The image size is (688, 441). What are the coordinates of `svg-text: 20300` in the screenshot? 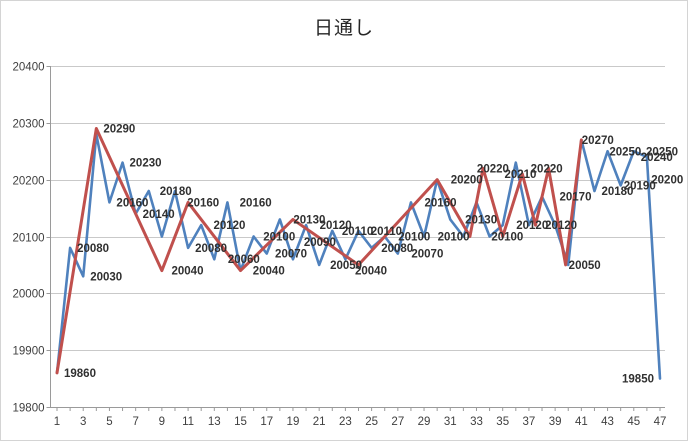 It's located at (29, 125).